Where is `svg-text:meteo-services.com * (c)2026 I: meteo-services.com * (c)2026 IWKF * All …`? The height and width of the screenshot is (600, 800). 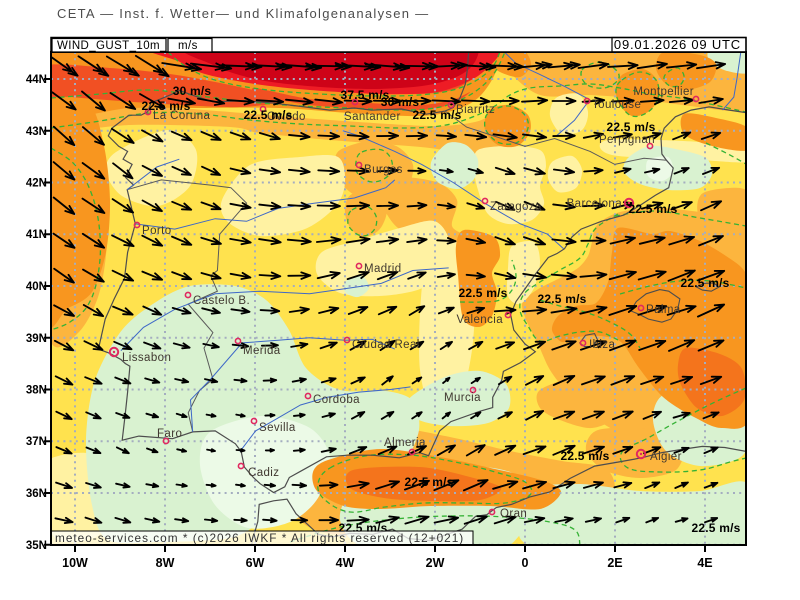 svg-text:meteo-services.com * (c)2026 I: meteo-services.com * (c)2026 IWKF * All … is located at coordinates (259, 538).